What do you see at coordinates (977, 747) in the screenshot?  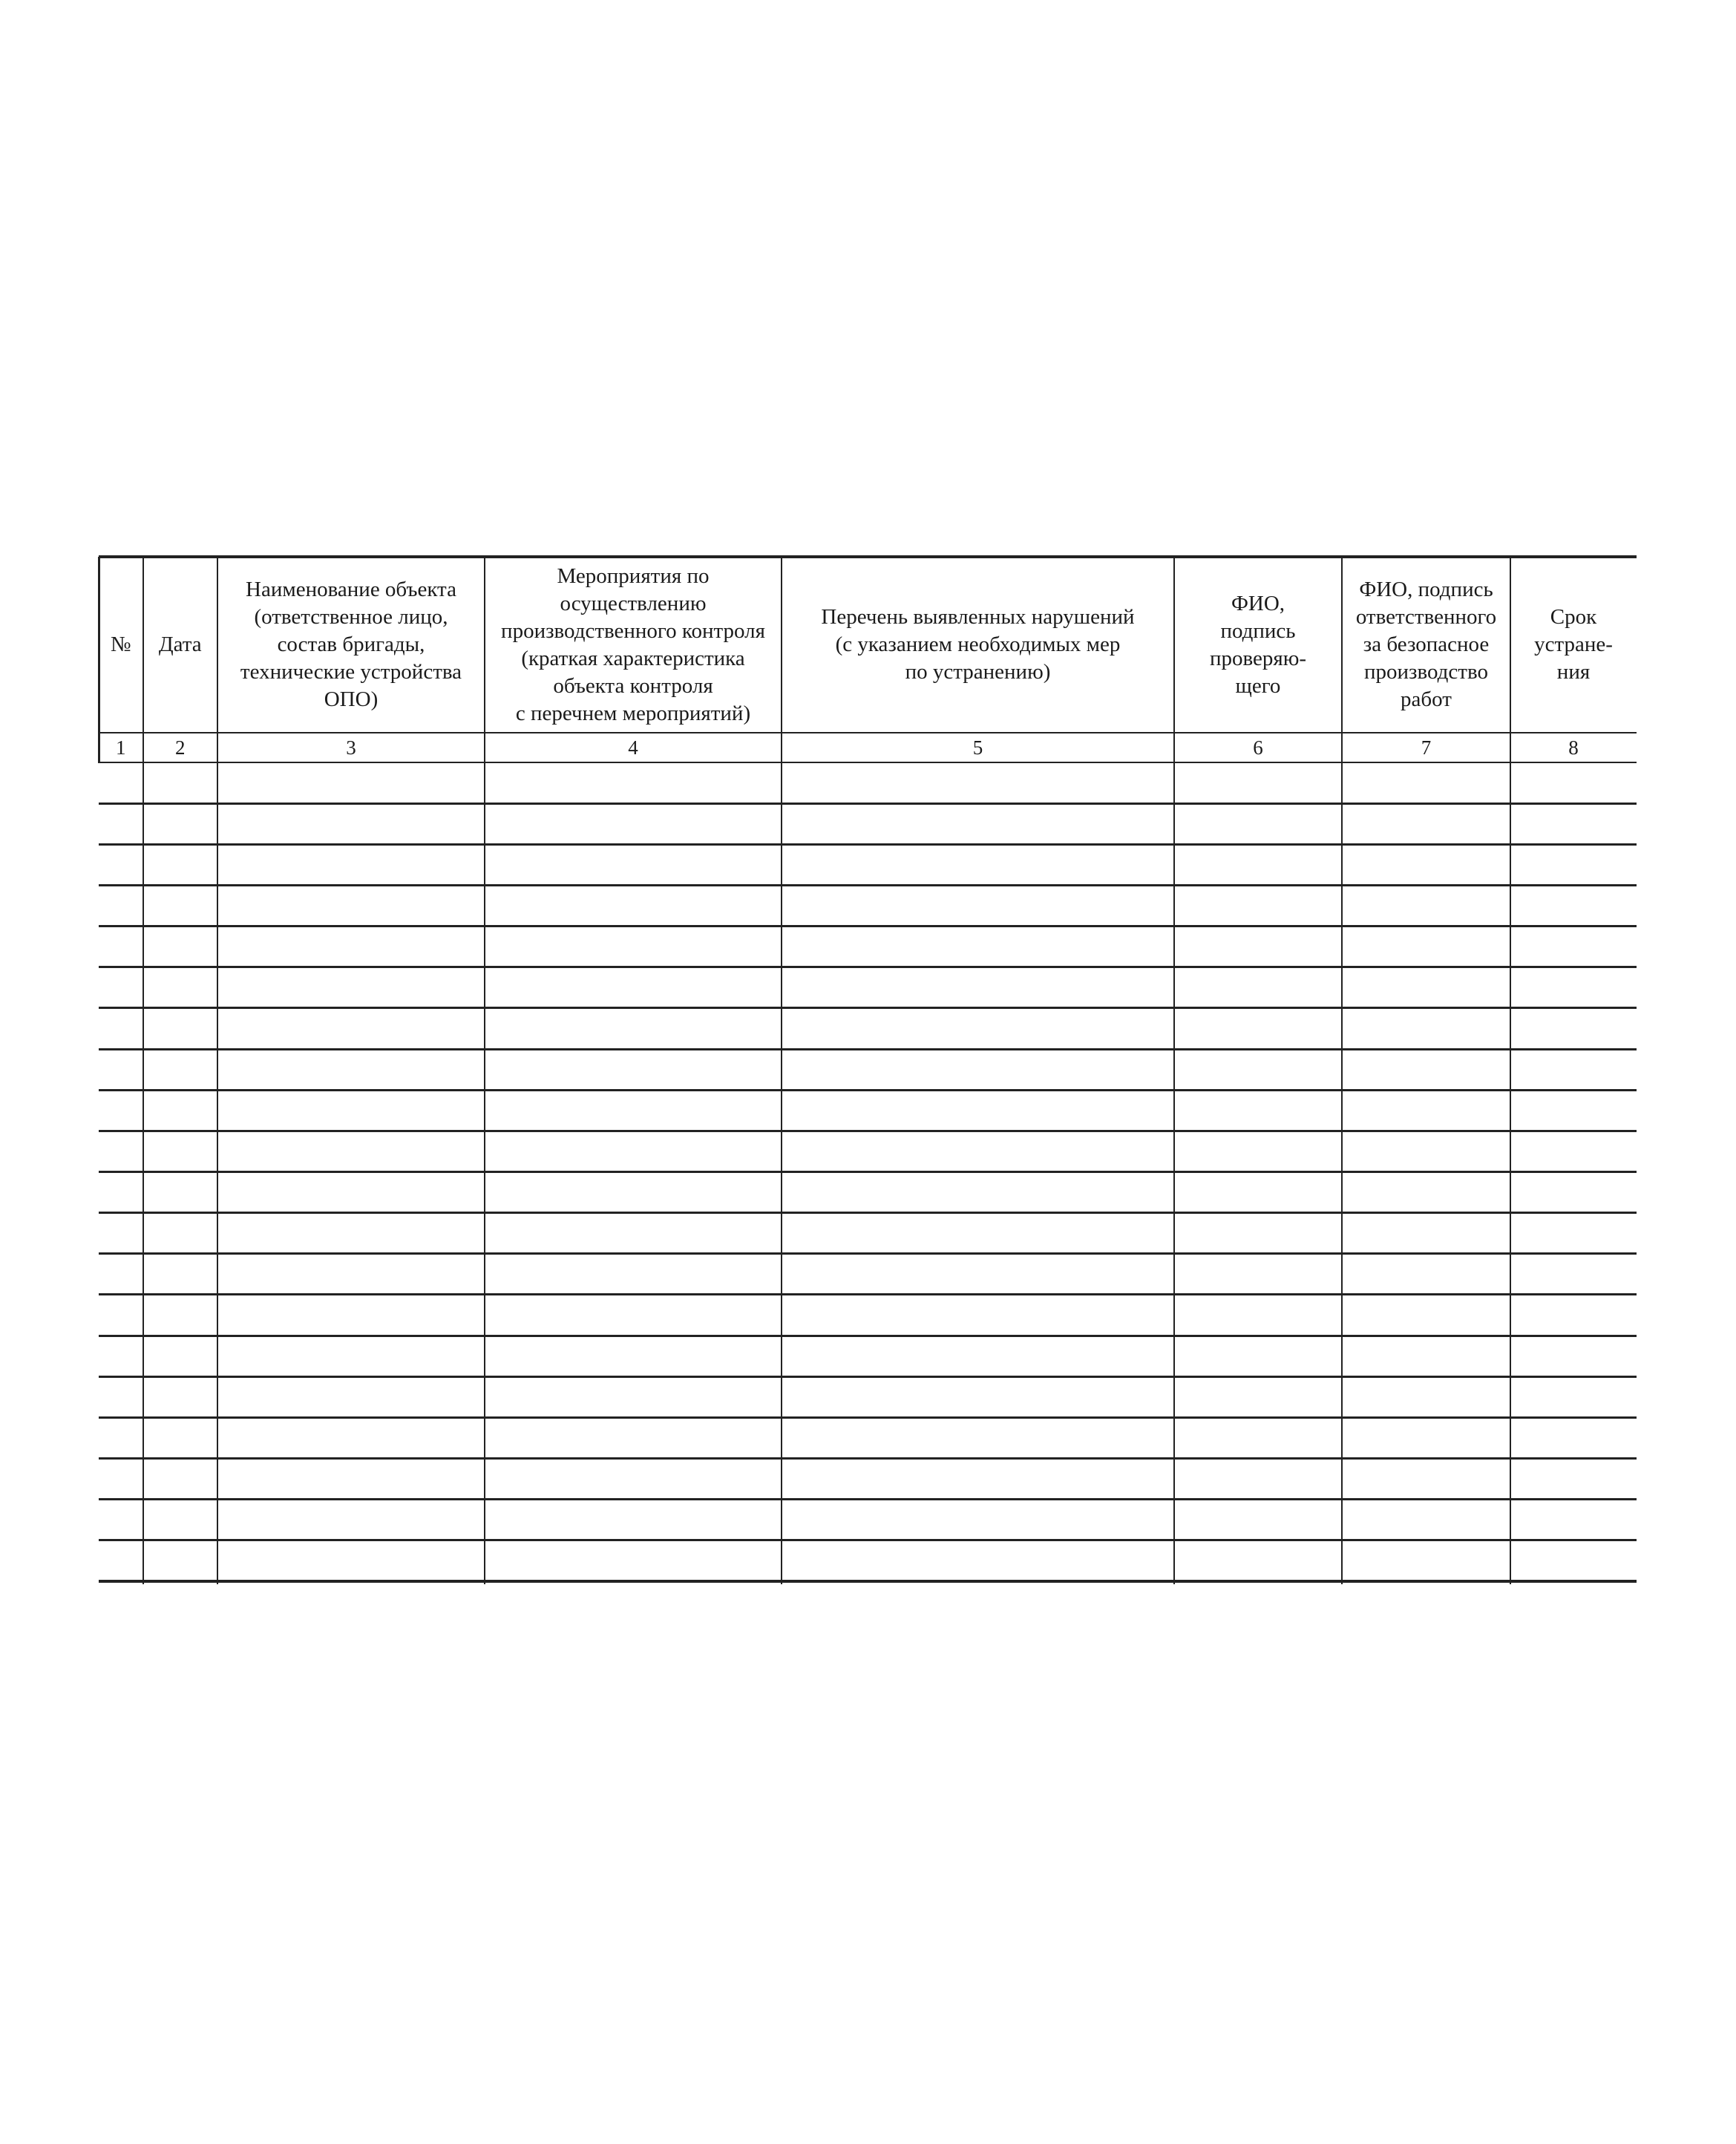 I see `column-index-5: 5` at bounding box center [977, 747].